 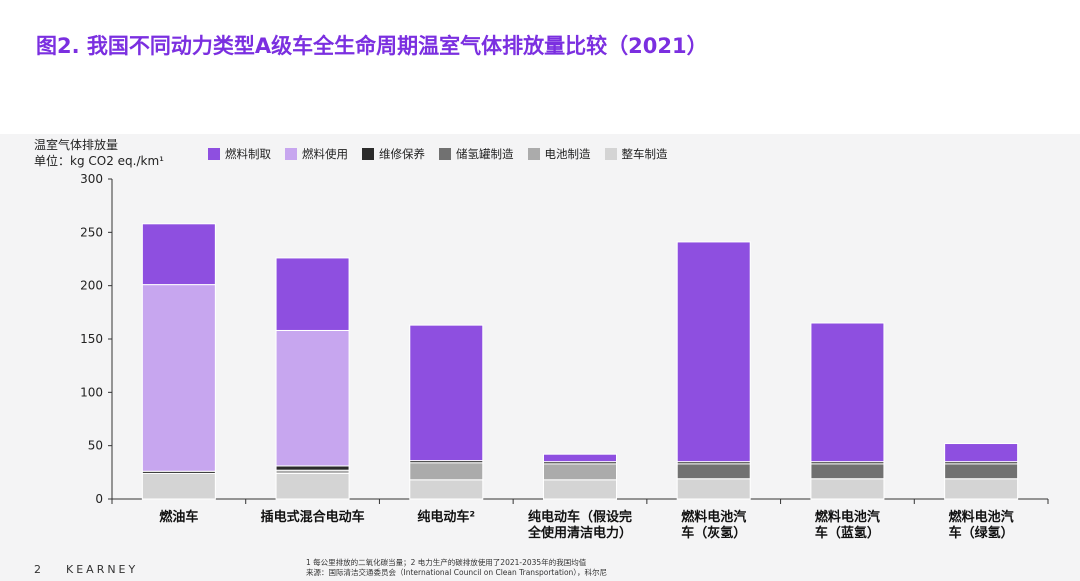 What do you see at coordinates (644, 154) in the screenshot?
I see `legend-label: 整车制造` at bounding box center [644, 154].